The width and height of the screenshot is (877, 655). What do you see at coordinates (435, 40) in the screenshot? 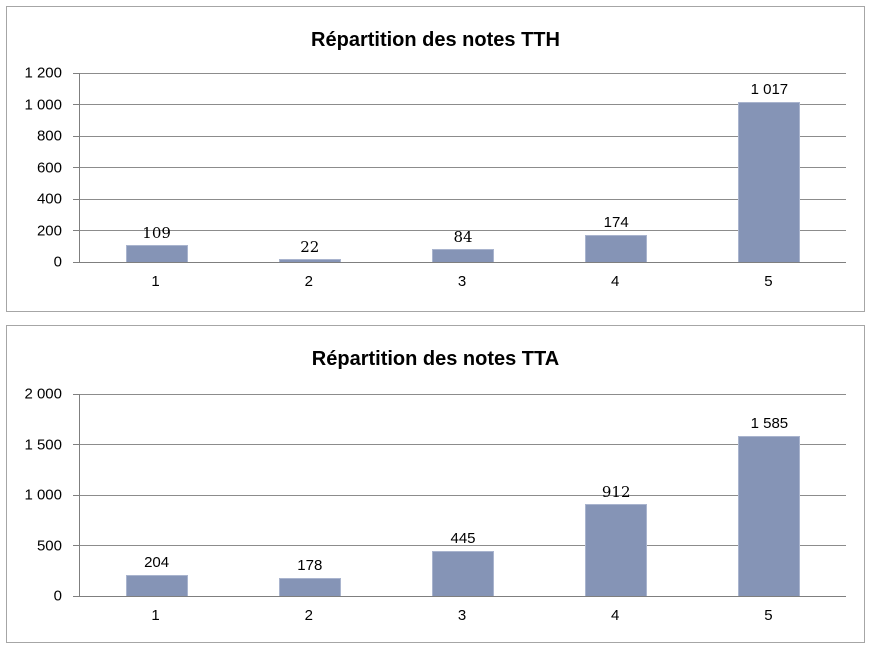
I see `chart-title: Répartition des notes TTH` at bounding box center [435, 40].